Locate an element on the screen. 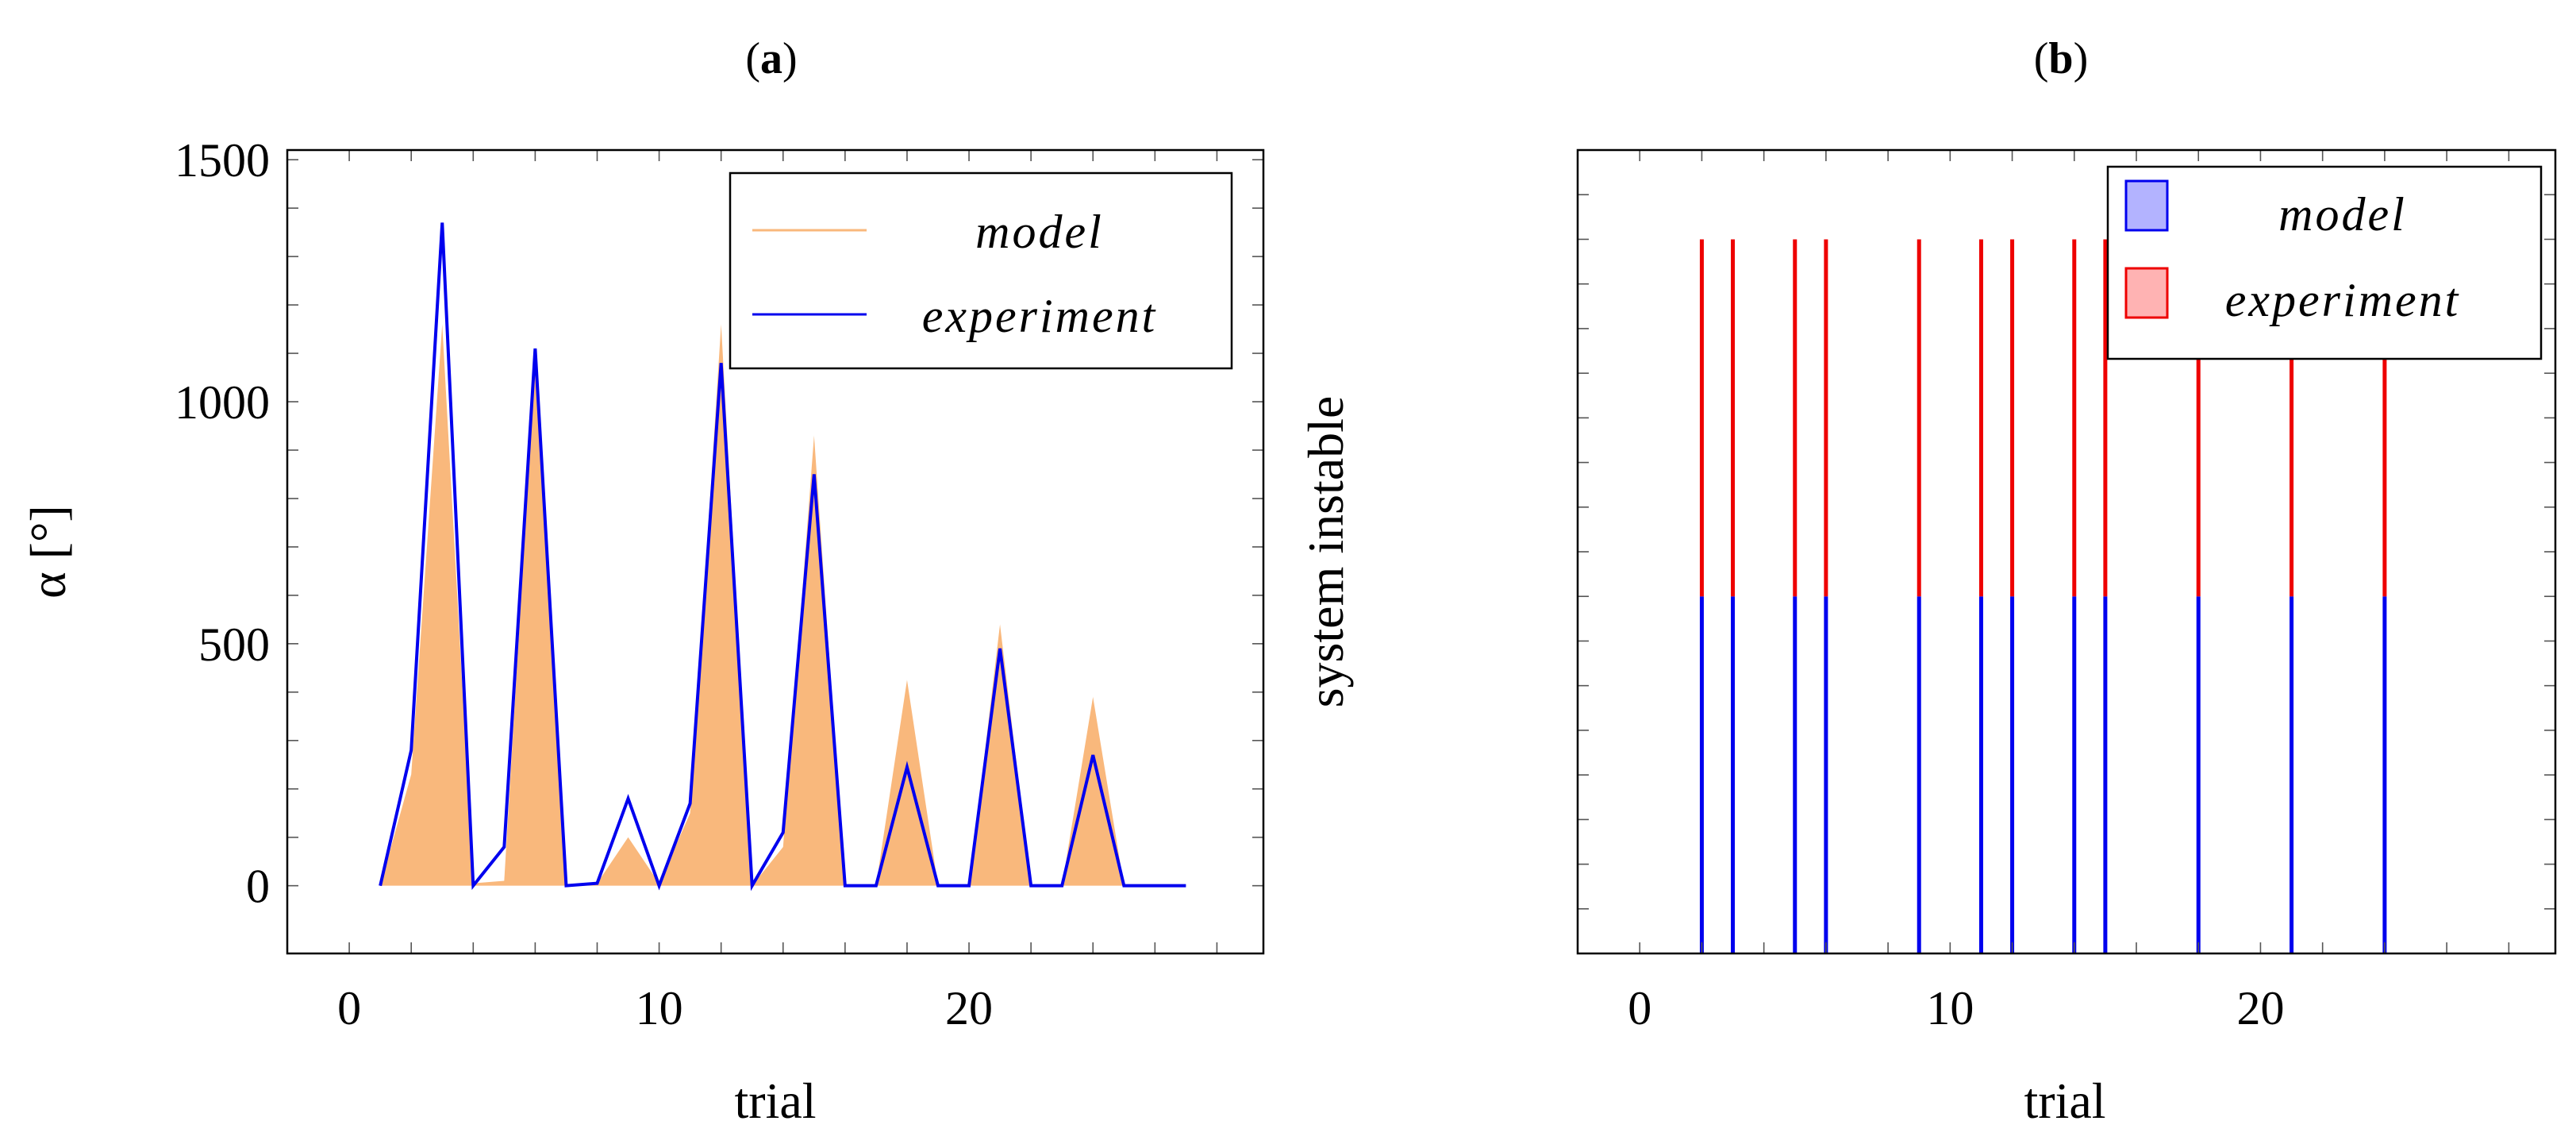  panel-b-legend: model experiment is located at coordinates (2324, 262).